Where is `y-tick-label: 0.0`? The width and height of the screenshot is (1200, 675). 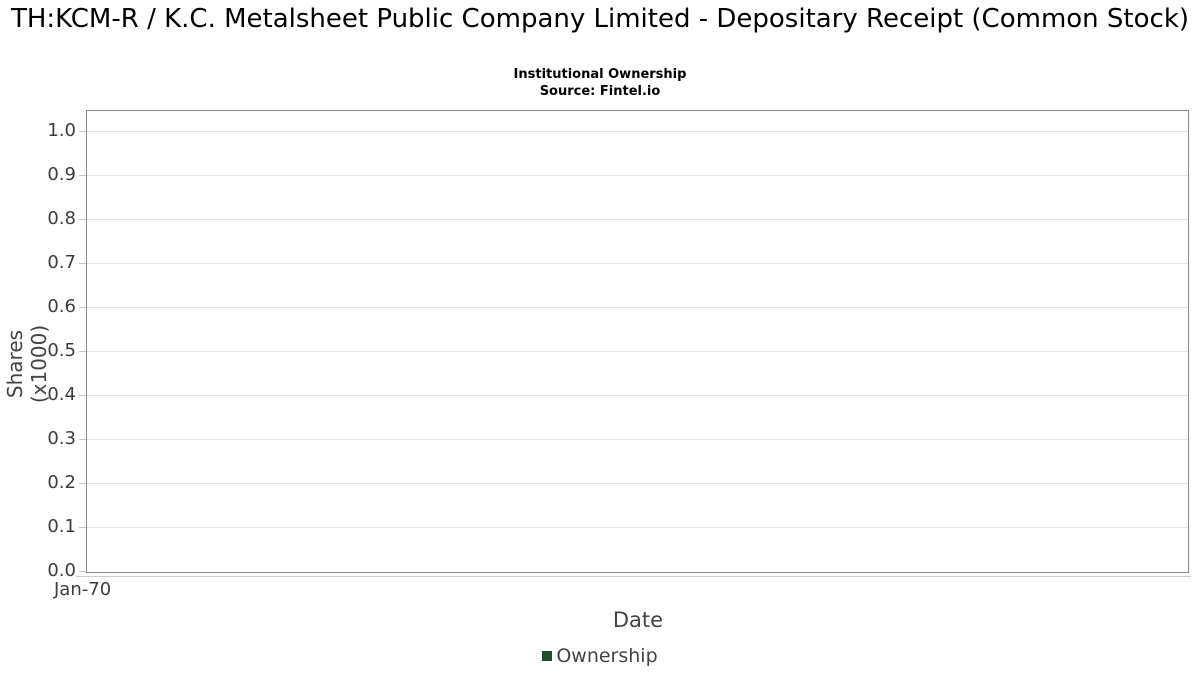
y-tick-label: 0.0 is located at coordinates (61, 570).